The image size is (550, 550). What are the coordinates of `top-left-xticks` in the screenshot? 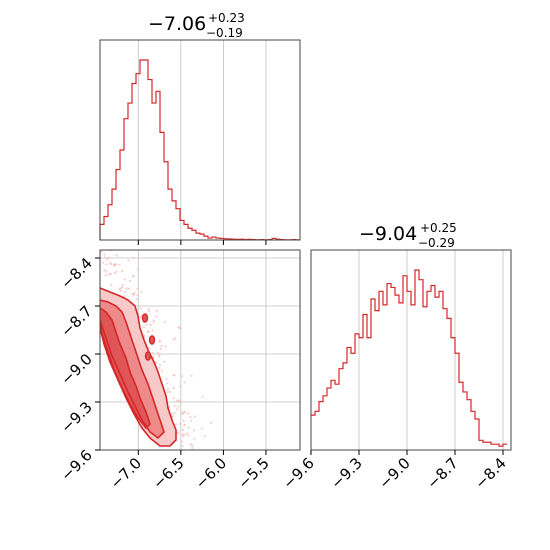 It's located at (202, 242).